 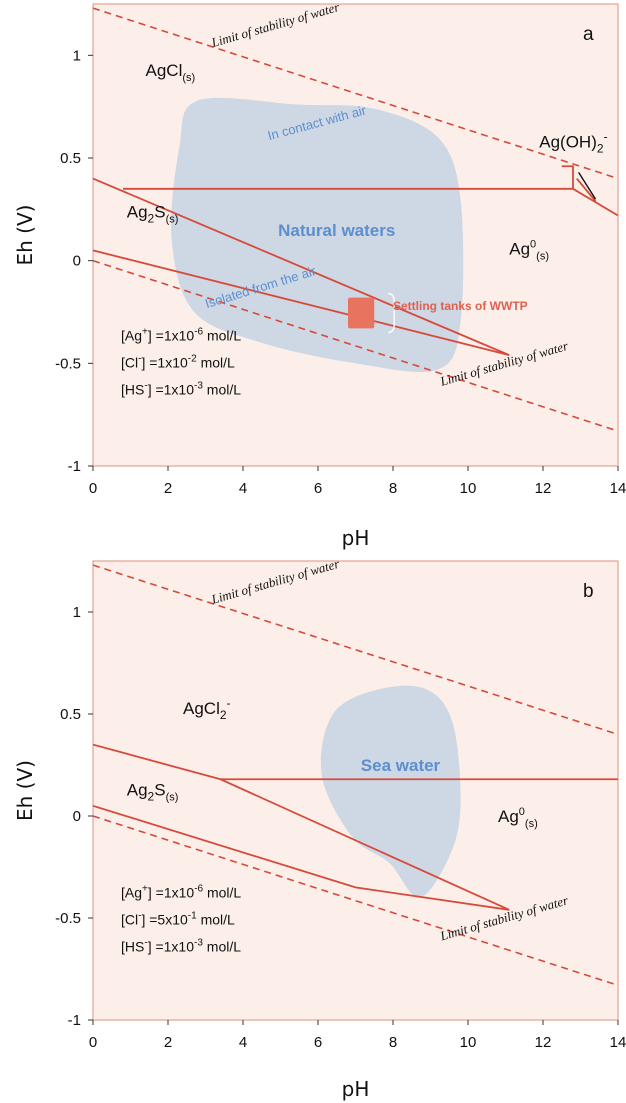 I want to click on panel-letter: b, so click(x=588, y=591).